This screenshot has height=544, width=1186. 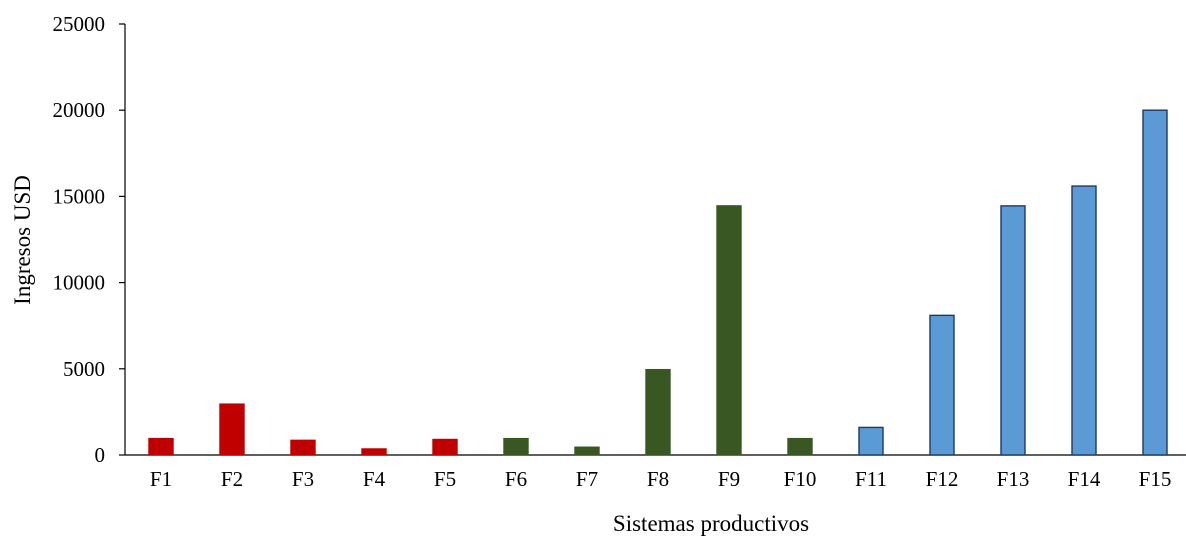 I want to click on x-tick-label: F9, so click(x=729, y=479).